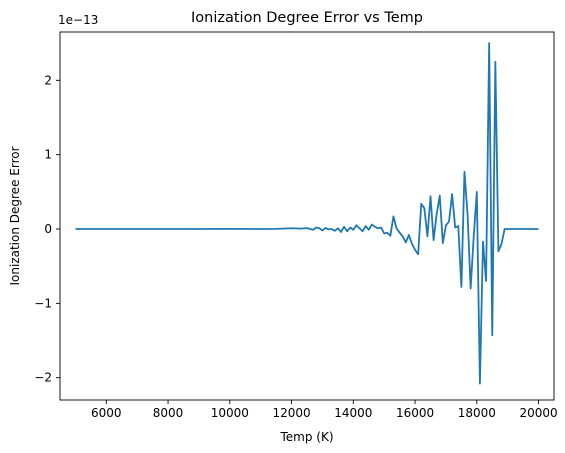  Describe the element at coordinates (106, 413) in the screenshot. I see `x-tick-label: 6000` at that location.